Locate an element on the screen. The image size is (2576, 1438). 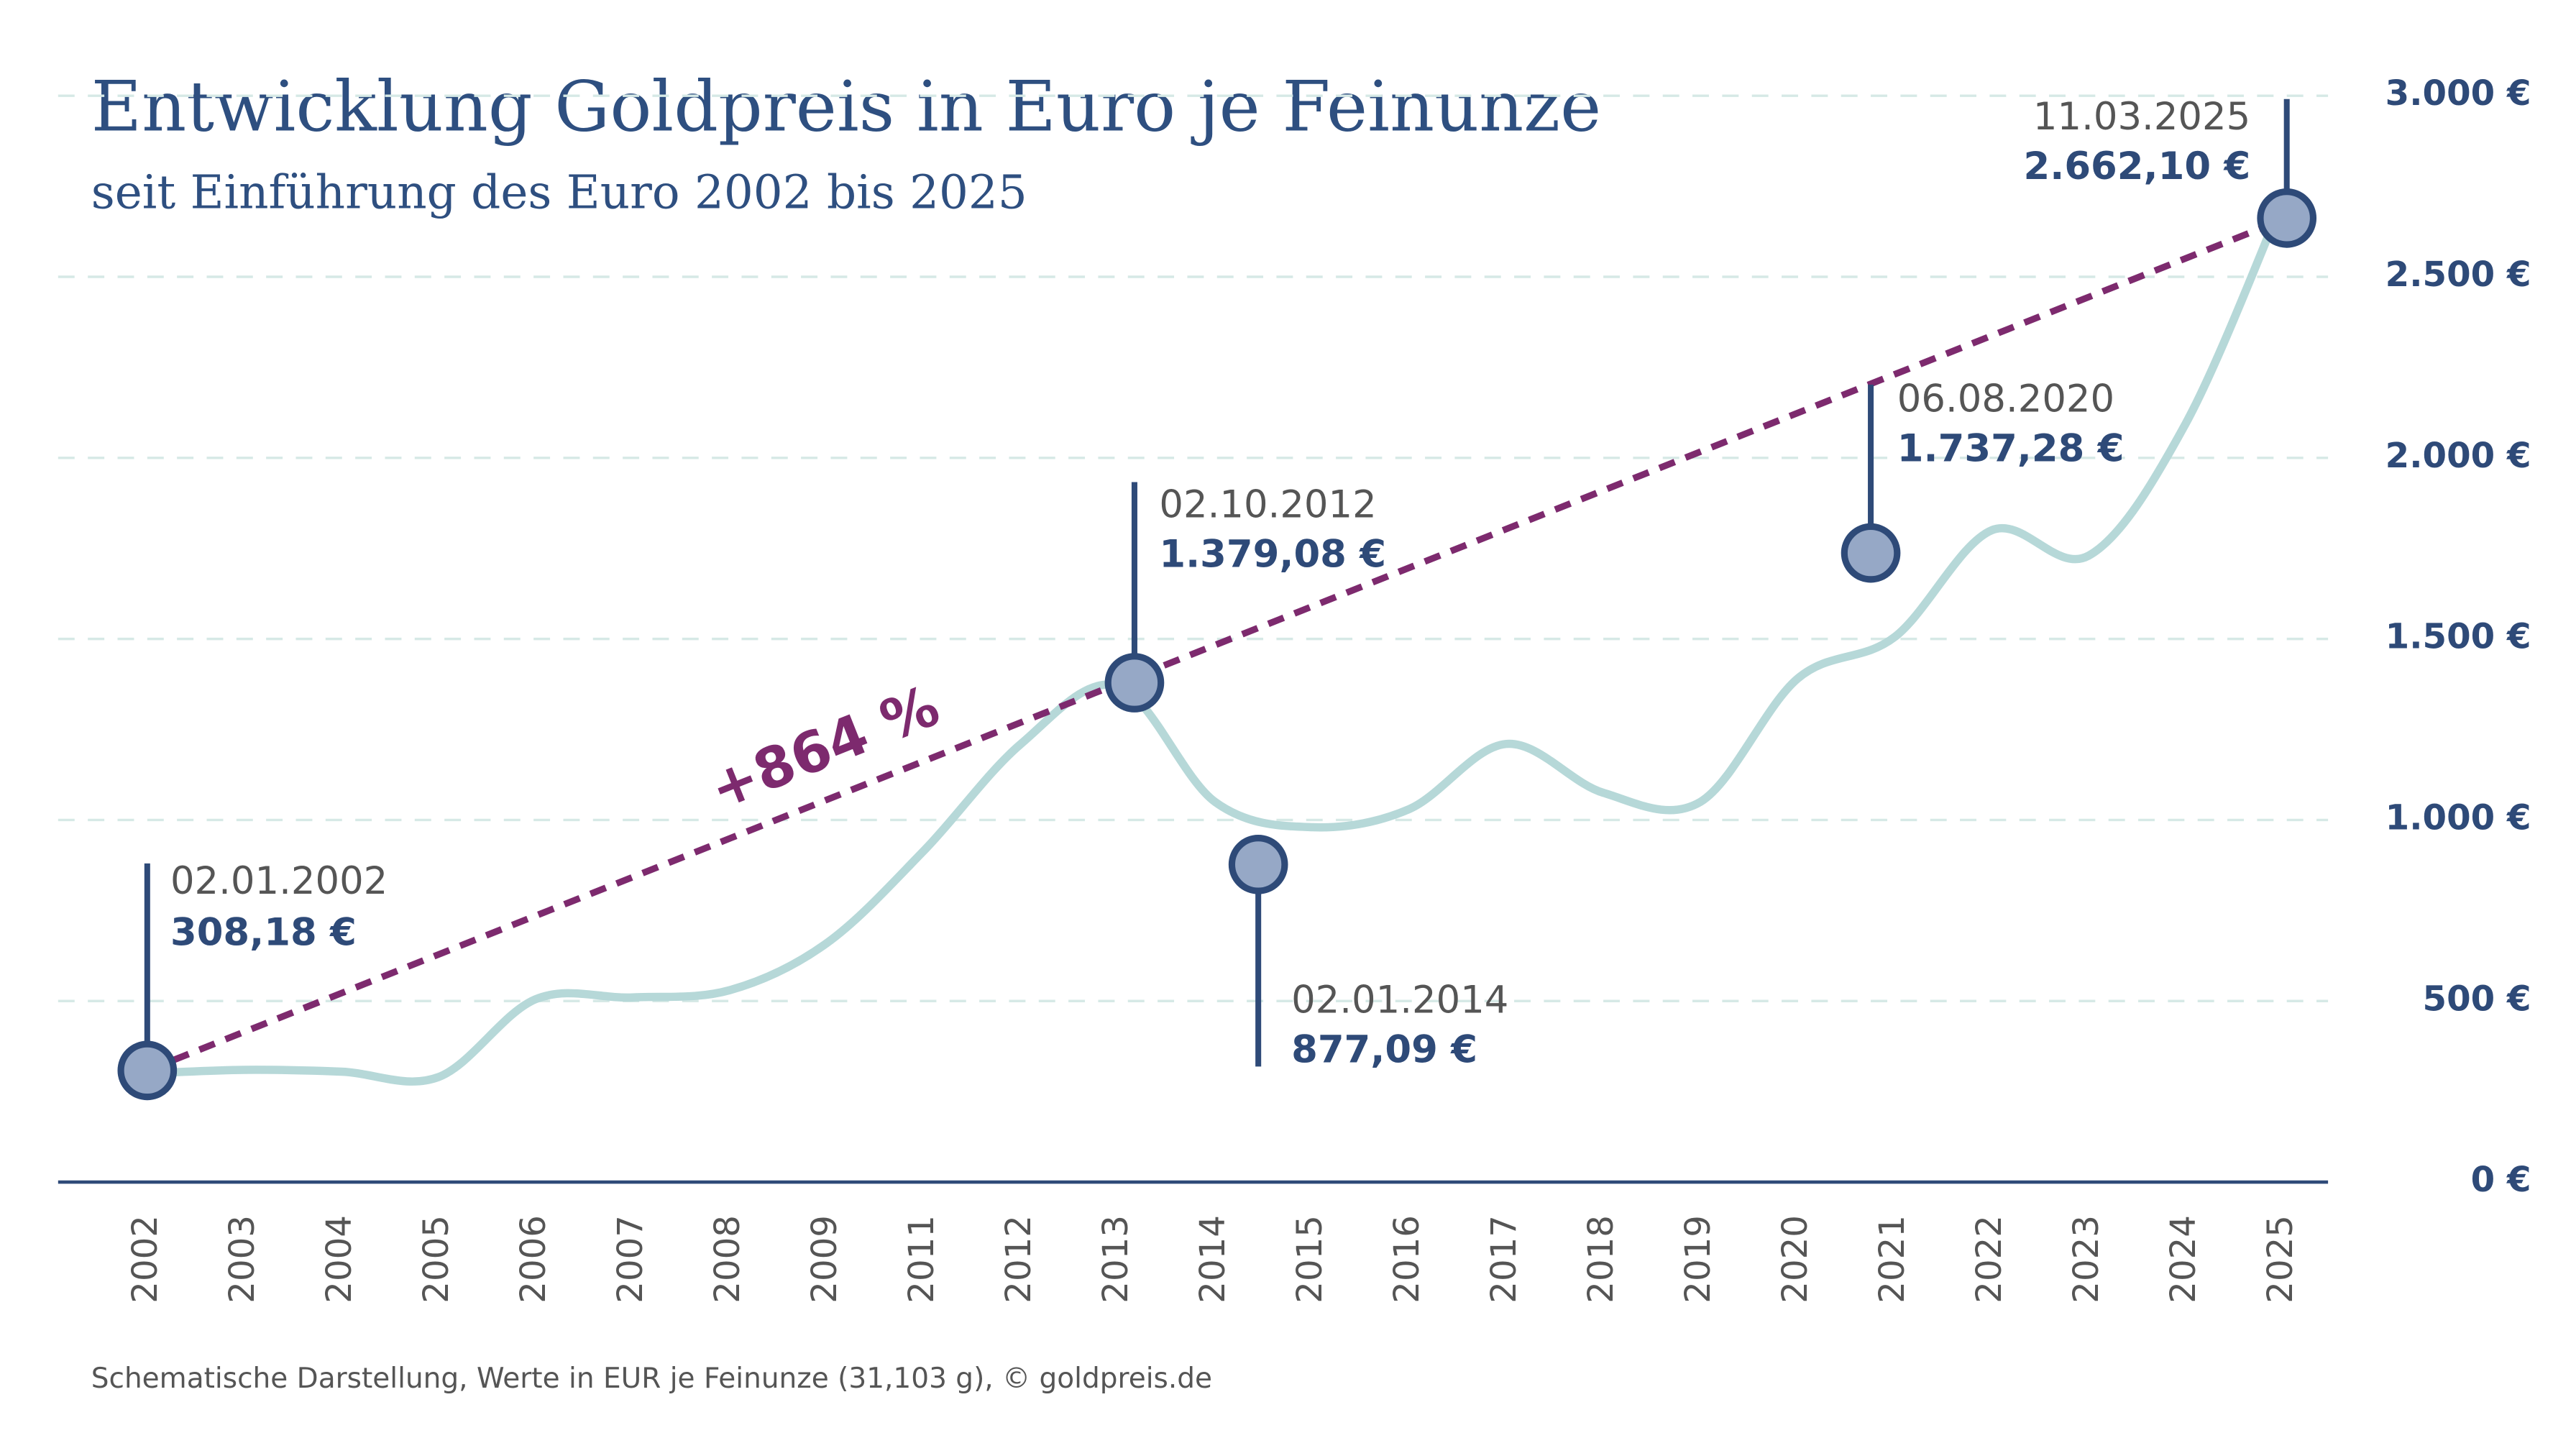
x-tick-label: 2020 is located at coordinates (1795, 1259).